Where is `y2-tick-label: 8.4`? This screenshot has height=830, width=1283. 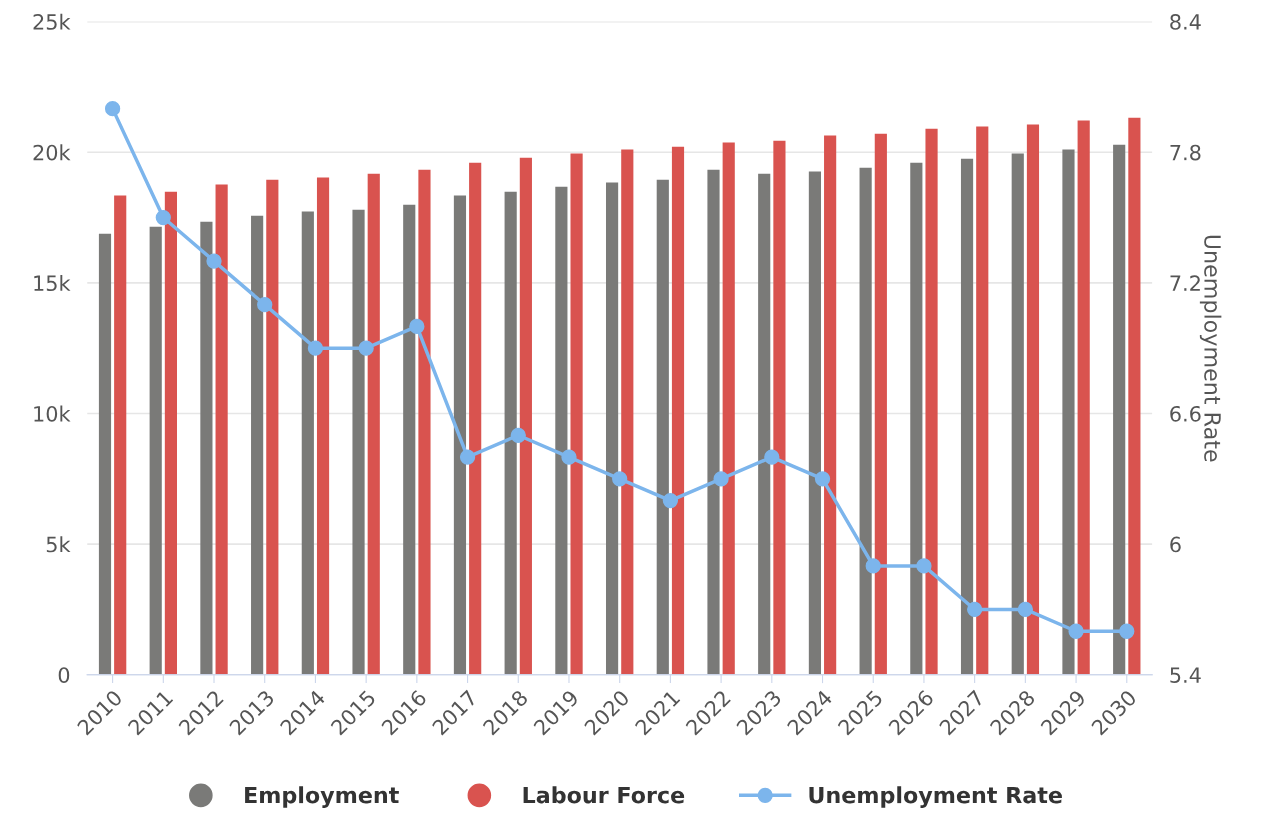
y2-tick-label: 8.4 is located at coordinates (1185, 22).